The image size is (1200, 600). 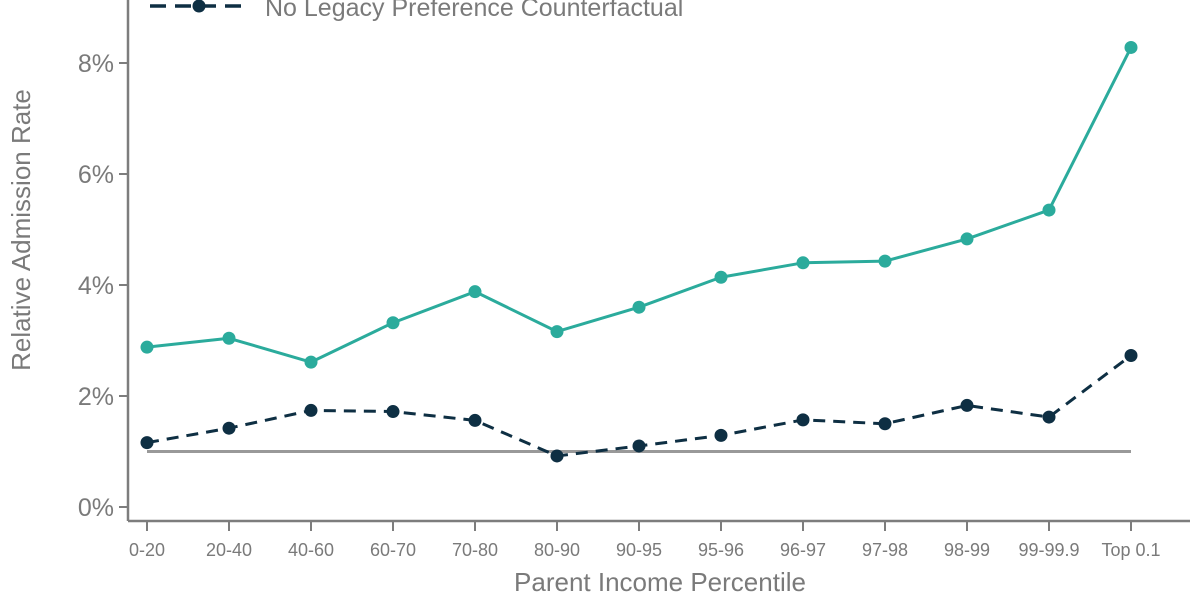 What do you see at coordinates (474, 11) in the screenshot?
I see `legend-label: No Legacy Preference Counterfactual` at bounding box center [474, 11].